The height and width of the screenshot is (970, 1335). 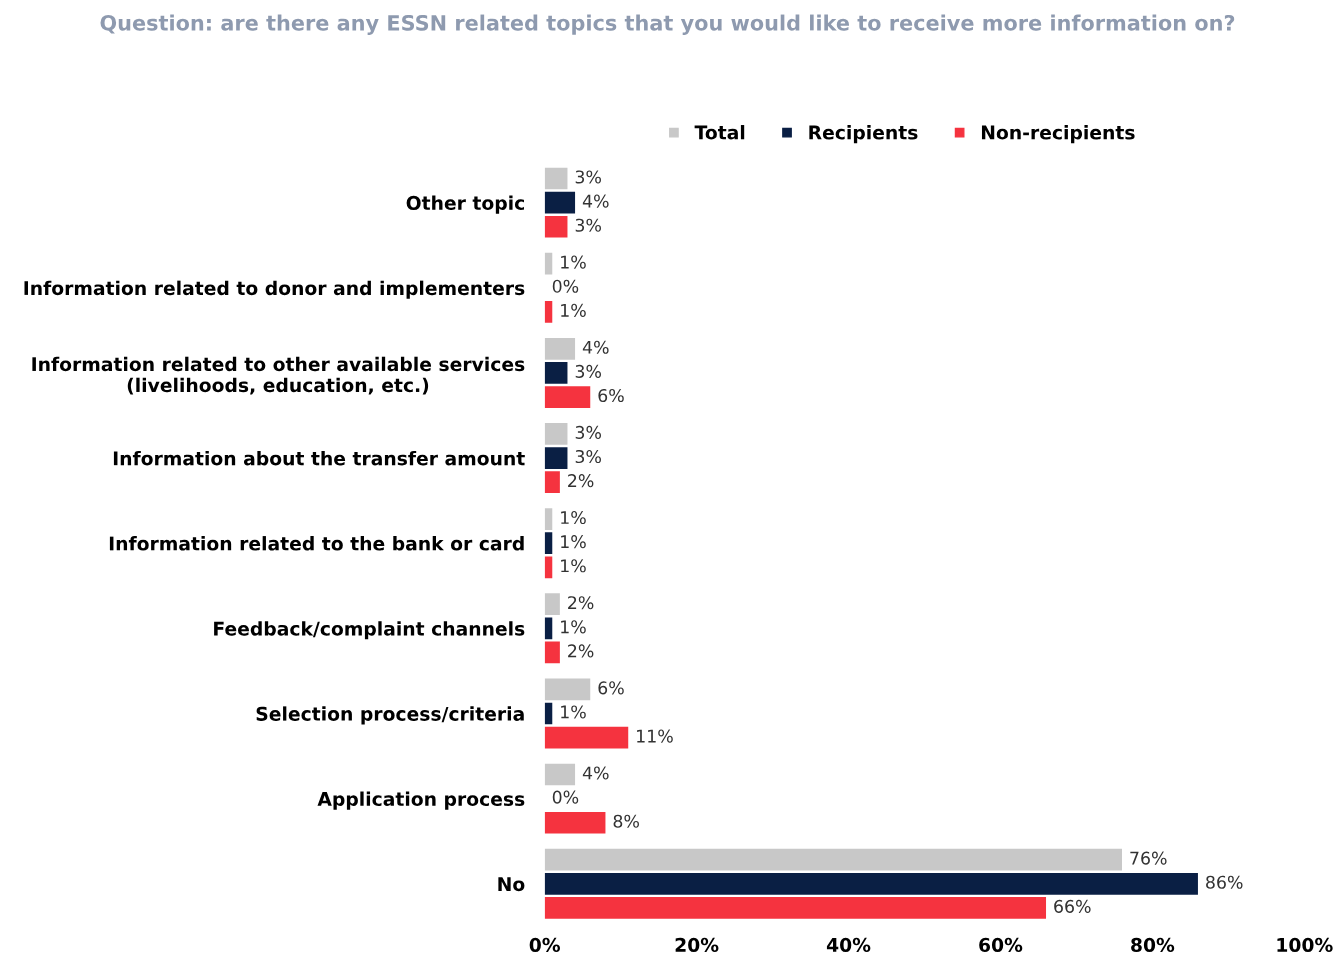 What do you see at coordinates (1072, 906) in the screenshot?
I see `data-label: 66%` at bounding box center [1072, 906].